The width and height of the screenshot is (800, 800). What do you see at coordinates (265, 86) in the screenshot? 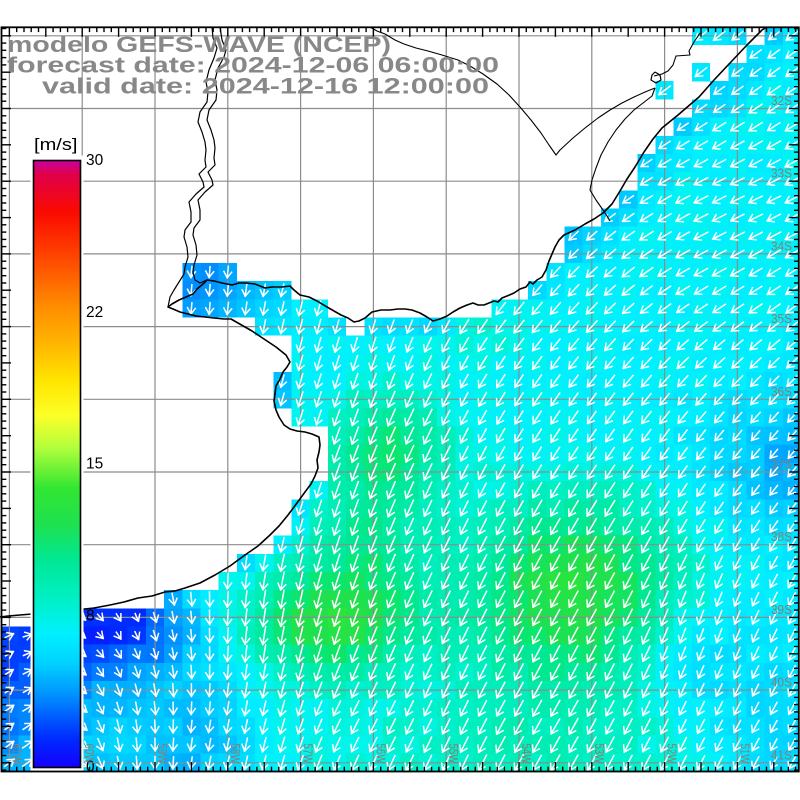
I see `svg-text:valid date: 2024-12-16 12:00:0: valid date: 2024-12-16 12:00:00` at bounding box center [265, 86].